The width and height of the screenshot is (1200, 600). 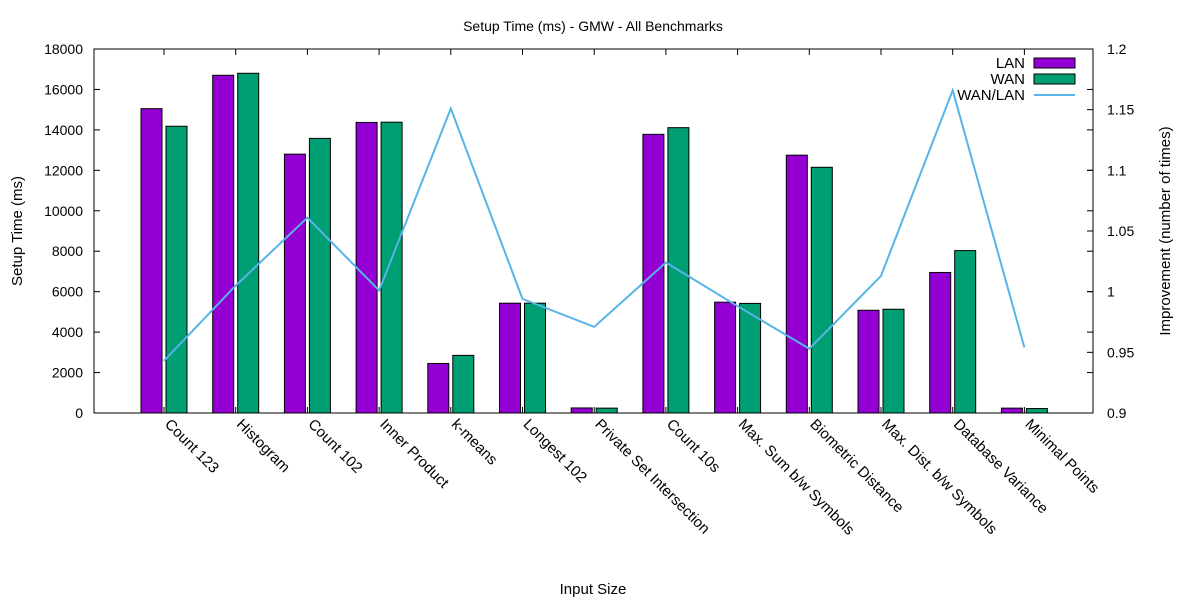 I want to click on y-tick-label: 2000, so click(x=67, y=373).